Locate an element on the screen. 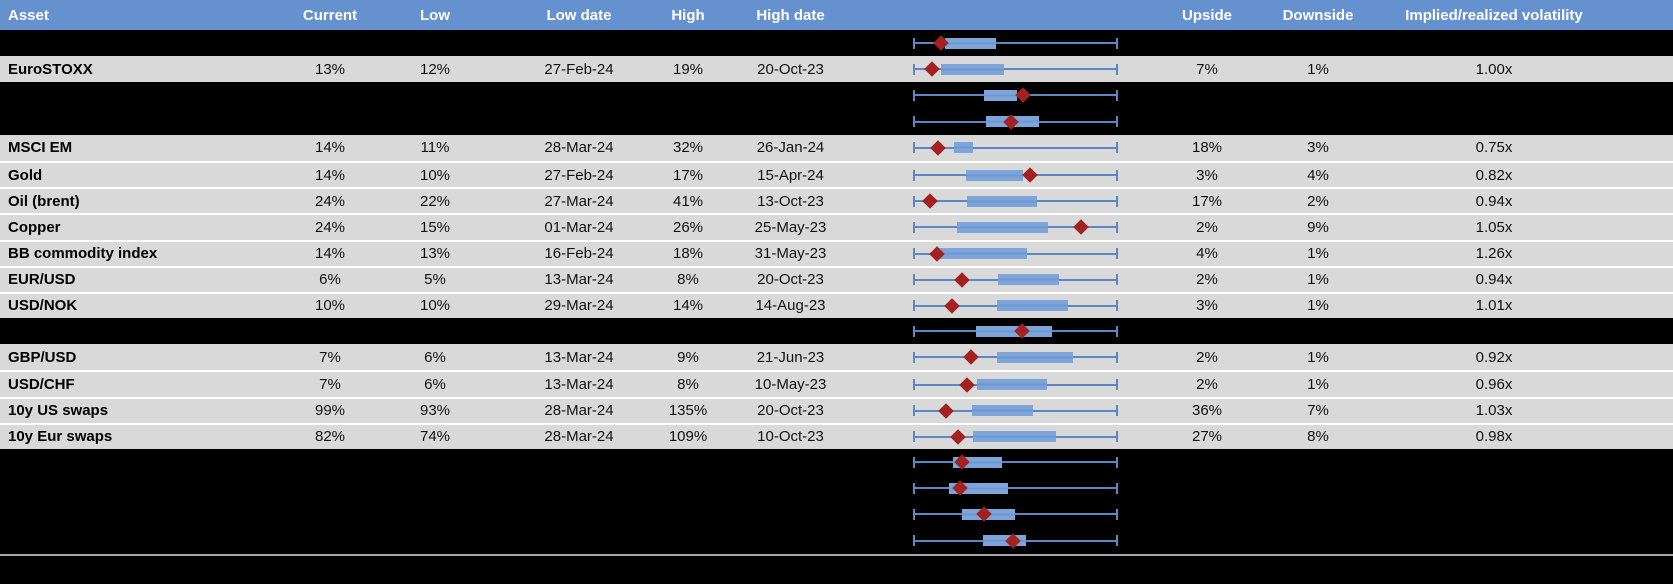  asset-cell: GBP/USD is located at coordinates (42, 357).